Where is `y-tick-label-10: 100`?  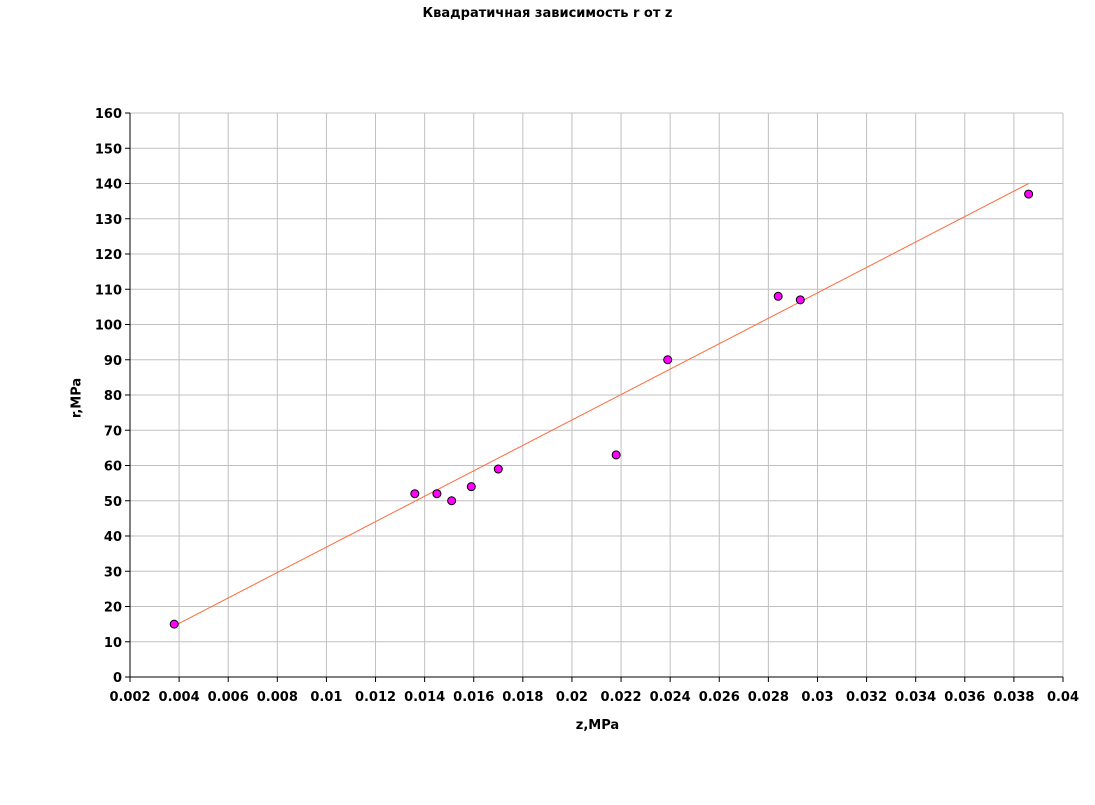
y-tick-label-10: 100 is located at coordinates (108, 326).